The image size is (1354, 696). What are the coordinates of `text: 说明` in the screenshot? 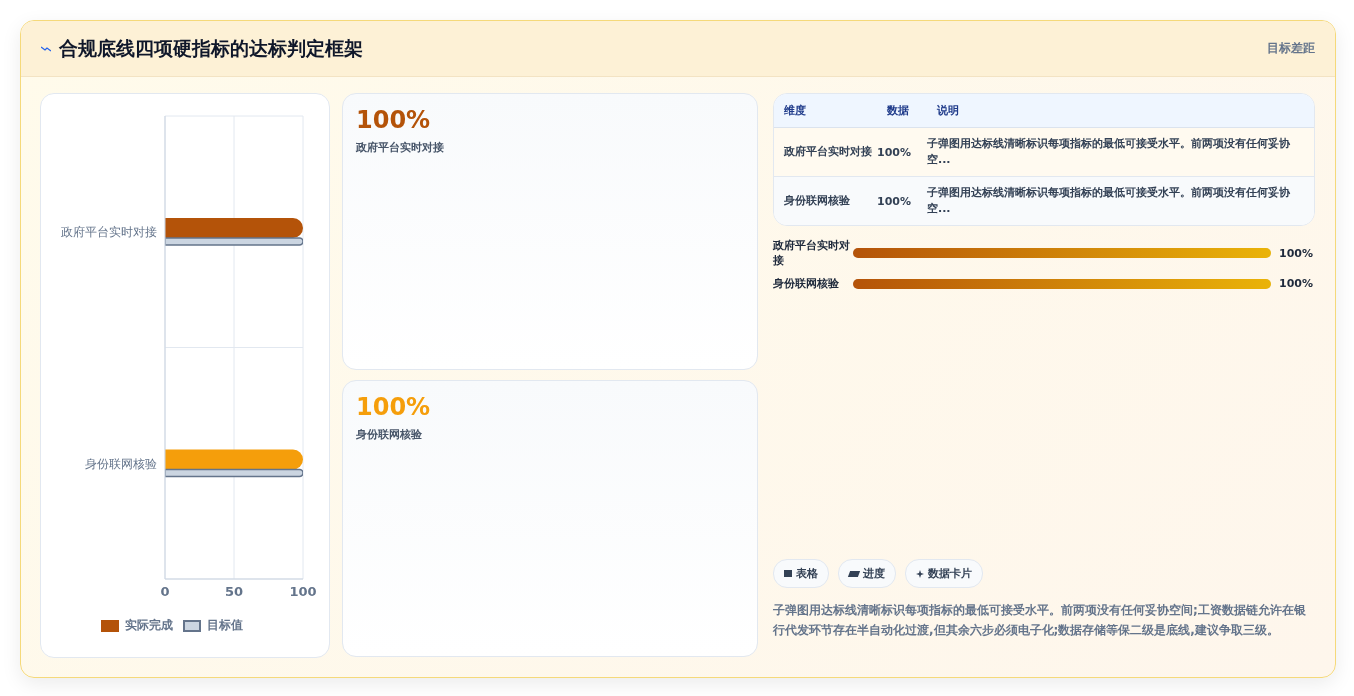 It's located at (948, 110).